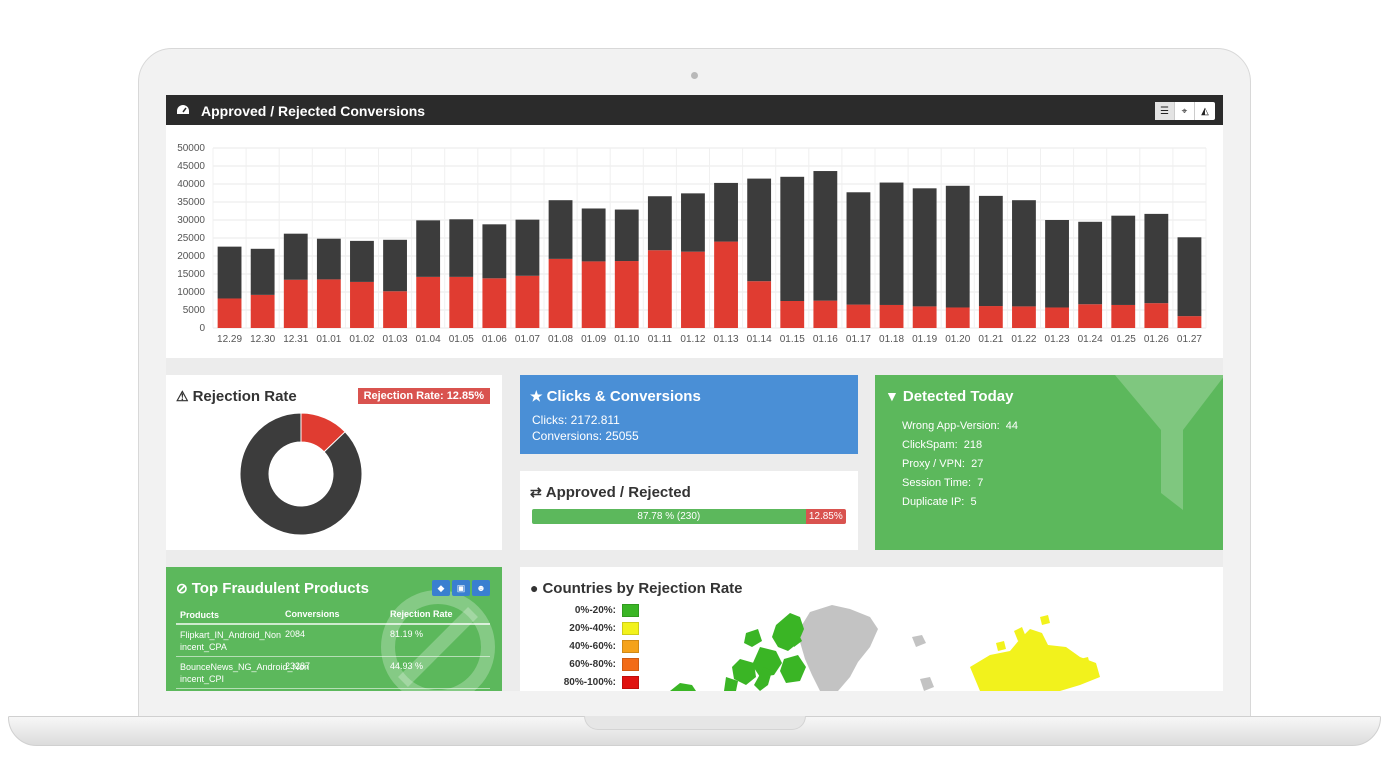 This screenshot has height=782, width=1389. Describe the element at coordinates (312, 614) in the screenshot. I see `column-header: Conversions` at that location.